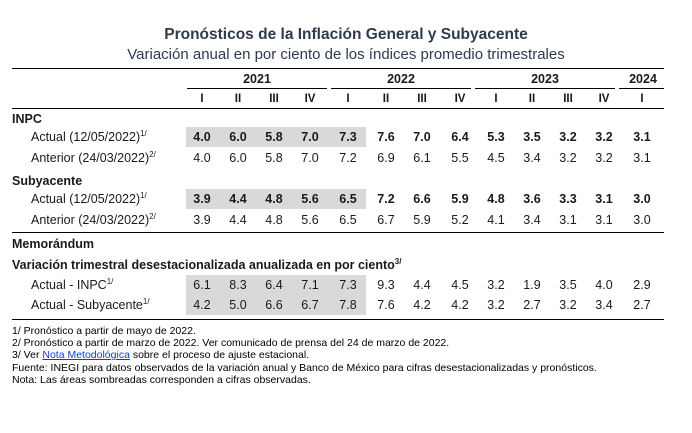 Image resolution: width=692 pixels, height=433 pixels. Describe the element at coordinates (276, 295) in the screenshot. I see `observed-shade-memo` at that location.